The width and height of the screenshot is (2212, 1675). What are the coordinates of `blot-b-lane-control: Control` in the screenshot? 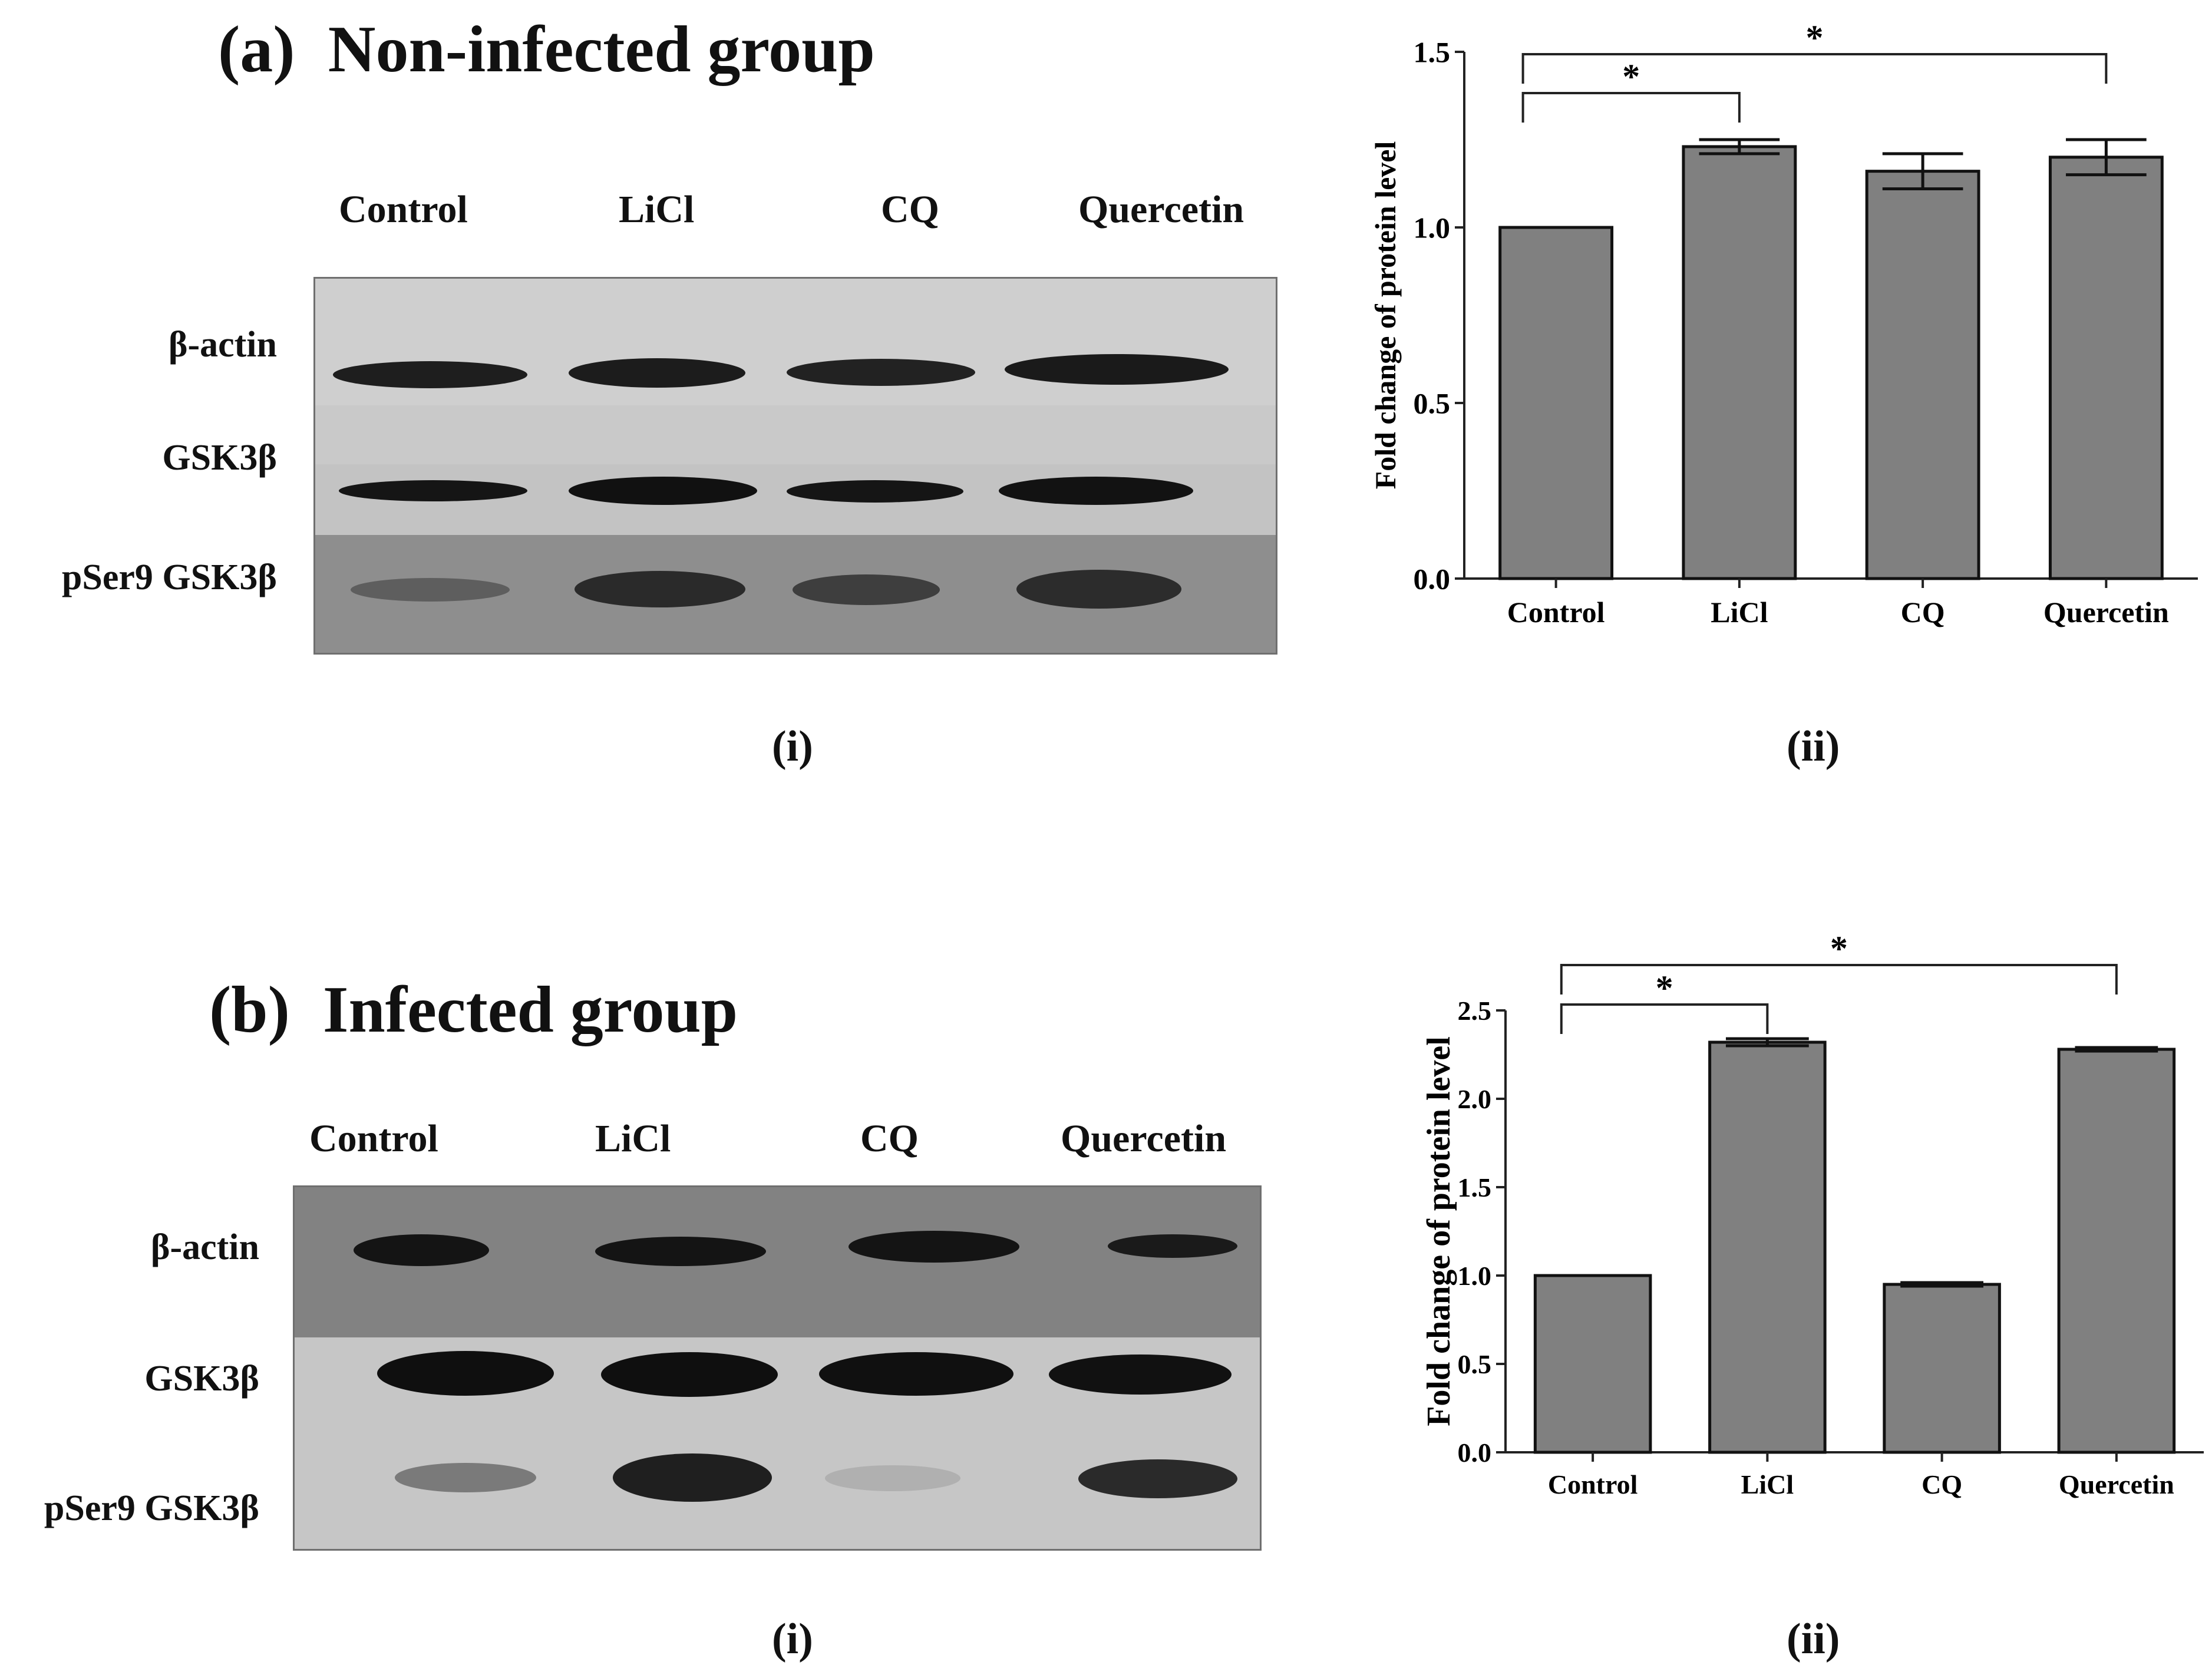 It's located at (374, 1138).